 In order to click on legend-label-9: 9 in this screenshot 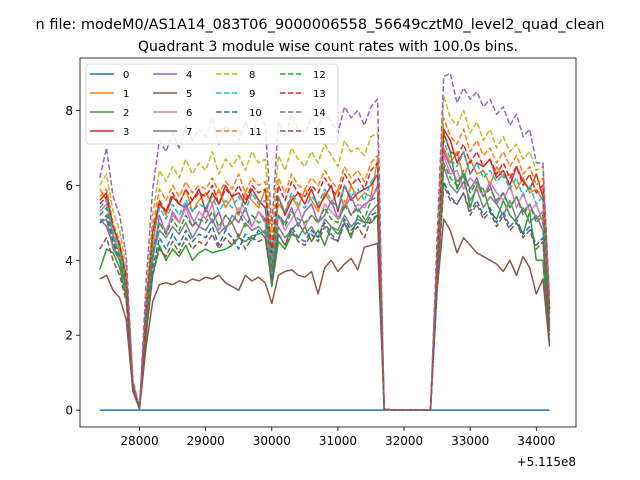, I will do `click(252, 94)`.